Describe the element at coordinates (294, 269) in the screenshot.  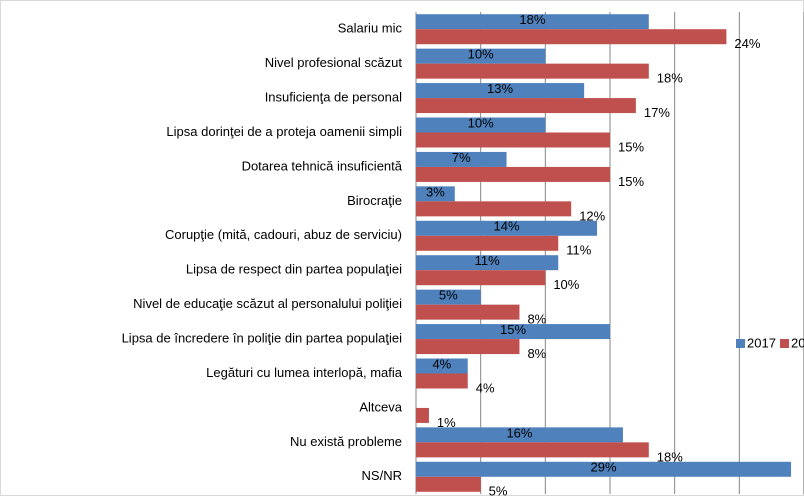
I see `y-tick-label: Lipsa de respect din partea populaţiei` at that location.